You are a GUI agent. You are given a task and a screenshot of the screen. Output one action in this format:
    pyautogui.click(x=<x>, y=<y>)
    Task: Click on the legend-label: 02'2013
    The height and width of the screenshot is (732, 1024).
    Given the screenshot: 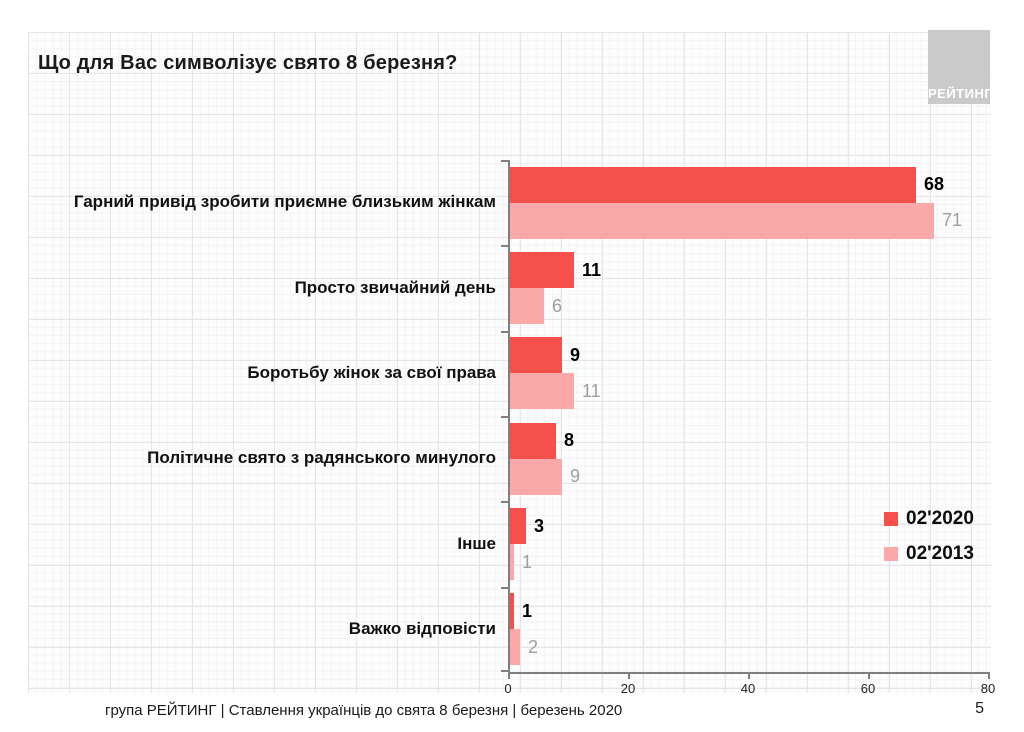 What is the action you would take?
    pyautogui.click(x=940, y=553)
    